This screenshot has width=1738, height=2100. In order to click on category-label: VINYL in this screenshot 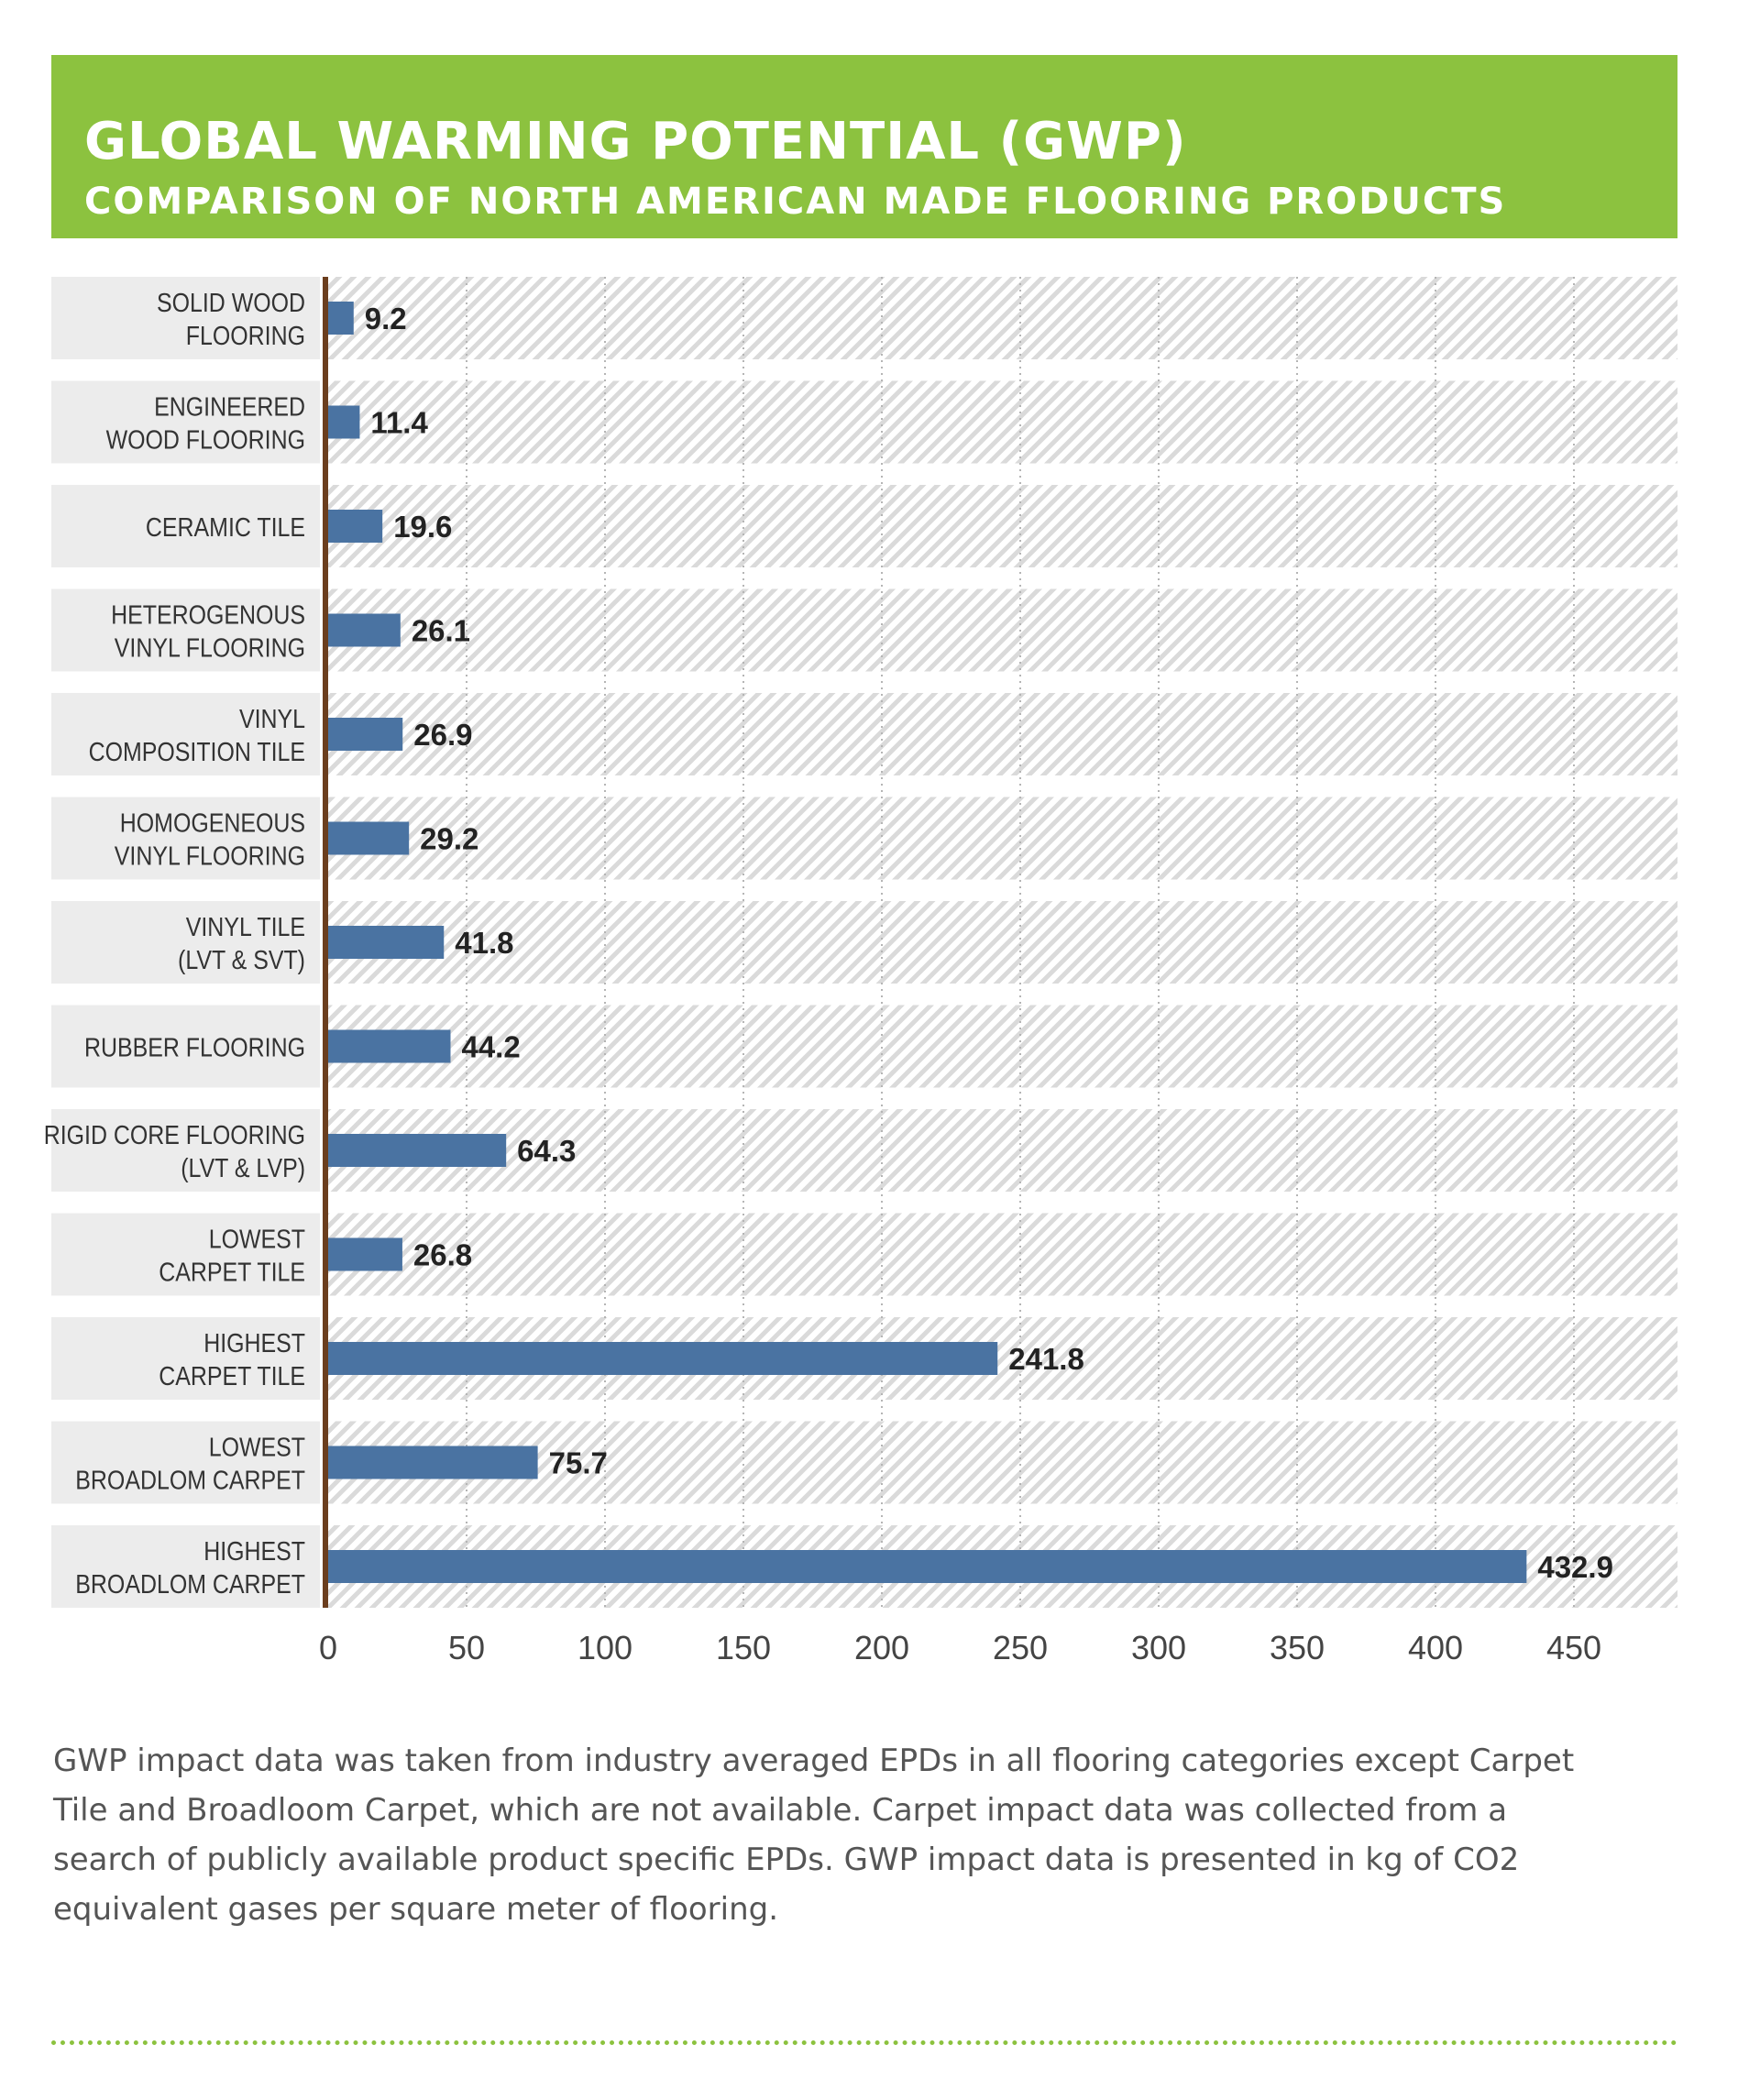, I will do `click(272, 718)`.